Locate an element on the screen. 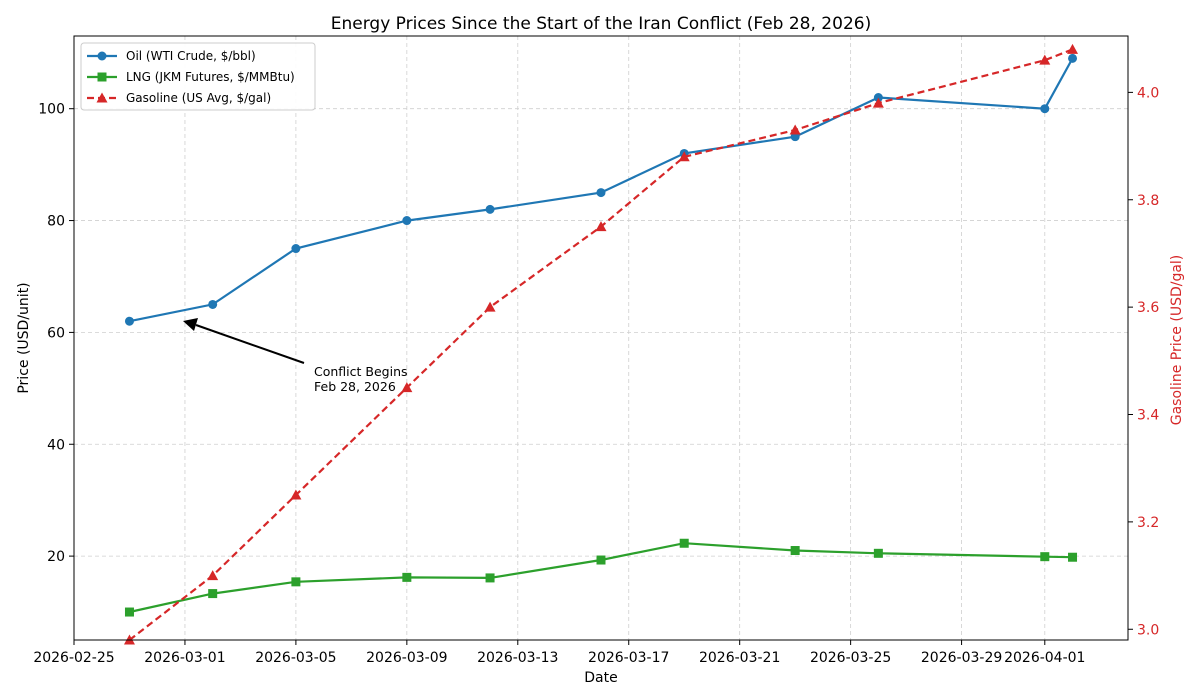 This screenshot has width=1200, height=700. y-tick-label: 20 is located at coordinates (56, 557).